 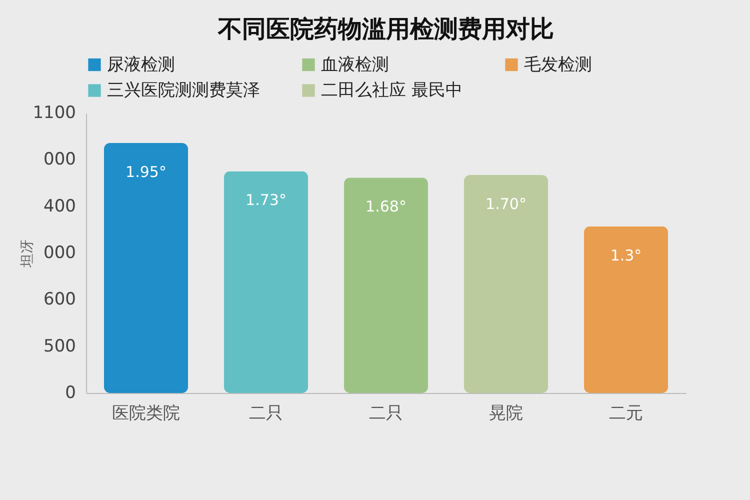 What do you see at coordinates (558, 64) in the screenshot?
I see `legend-label: 毛发检测` at bounding box center [558, 64].